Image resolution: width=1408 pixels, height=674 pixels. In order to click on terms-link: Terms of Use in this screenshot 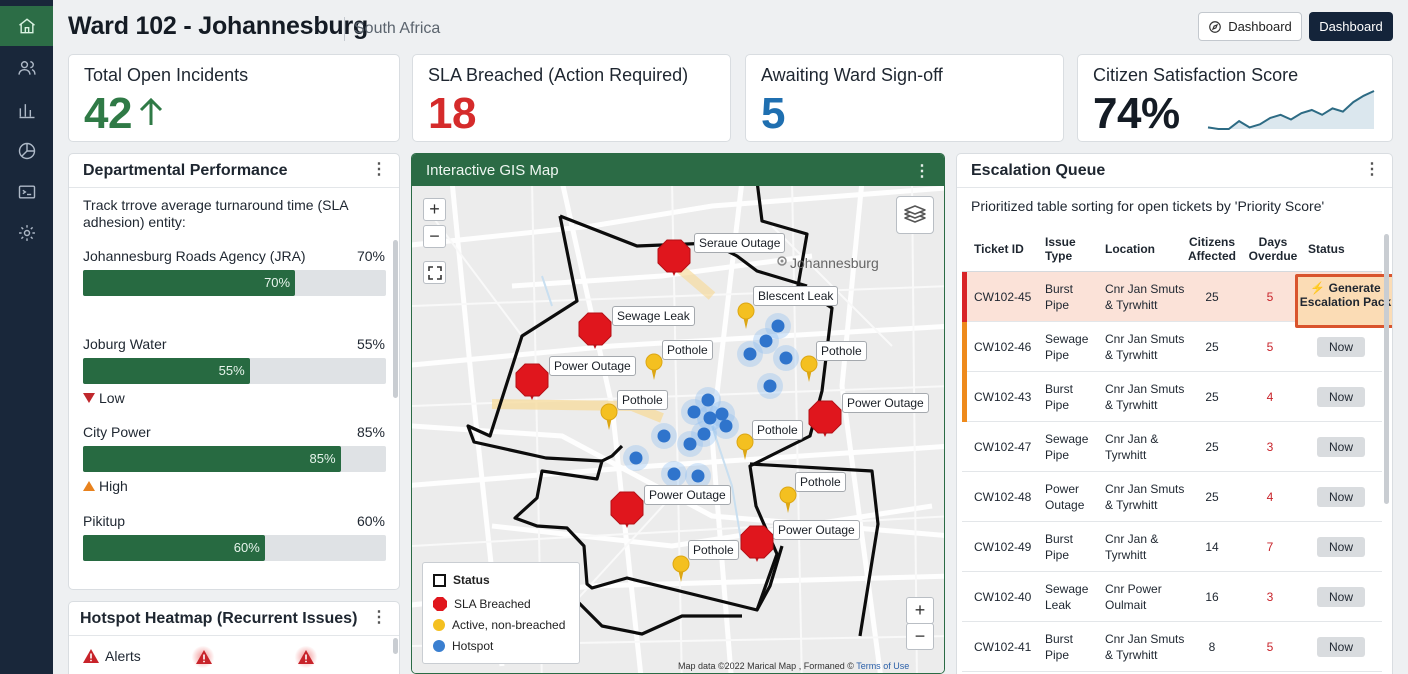, I will do `click(883, 666)`.